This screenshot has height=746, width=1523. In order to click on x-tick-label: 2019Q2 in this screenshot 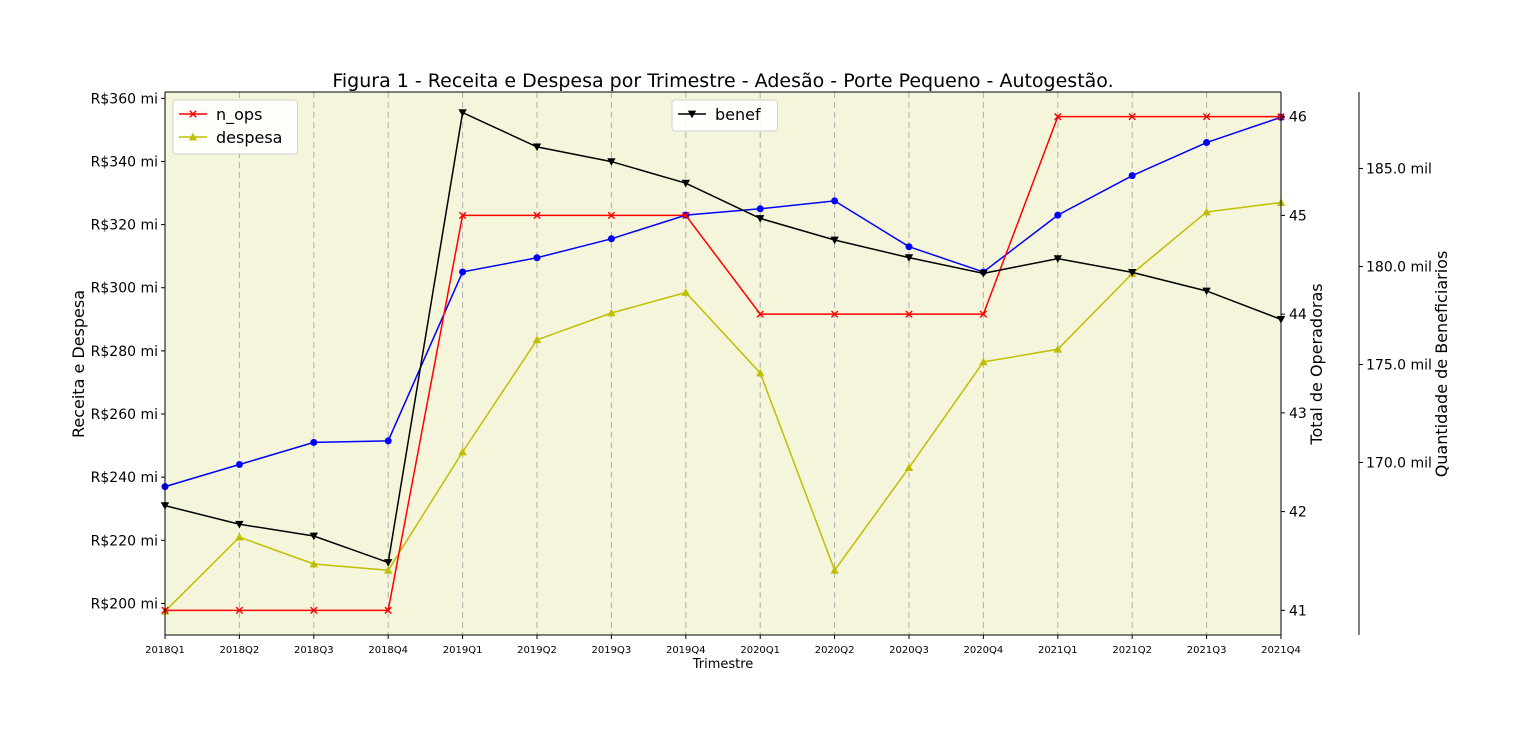, I will do `click(537, 650)`.